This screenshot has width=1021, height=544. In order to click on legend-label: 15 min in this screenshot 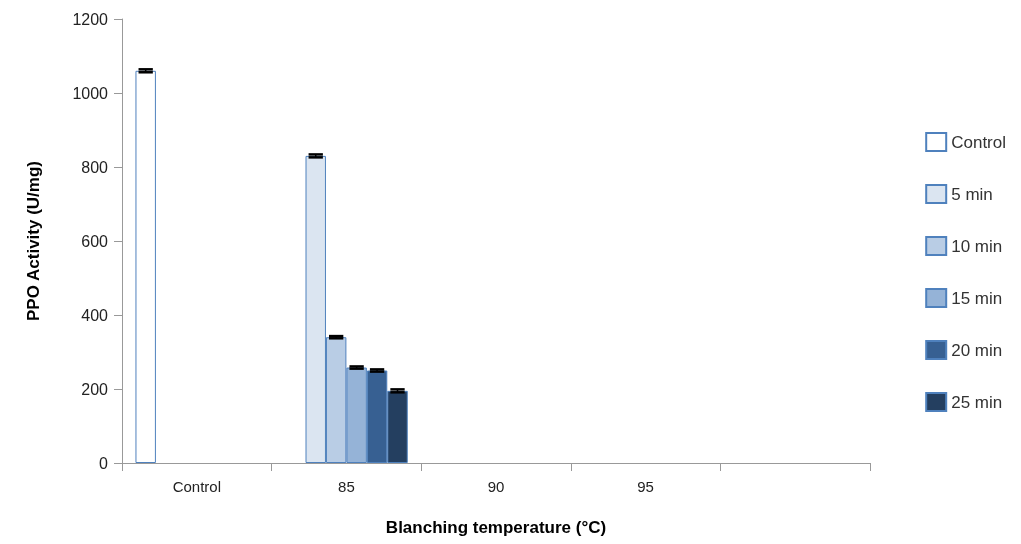, I will do `click(977, 298)`.